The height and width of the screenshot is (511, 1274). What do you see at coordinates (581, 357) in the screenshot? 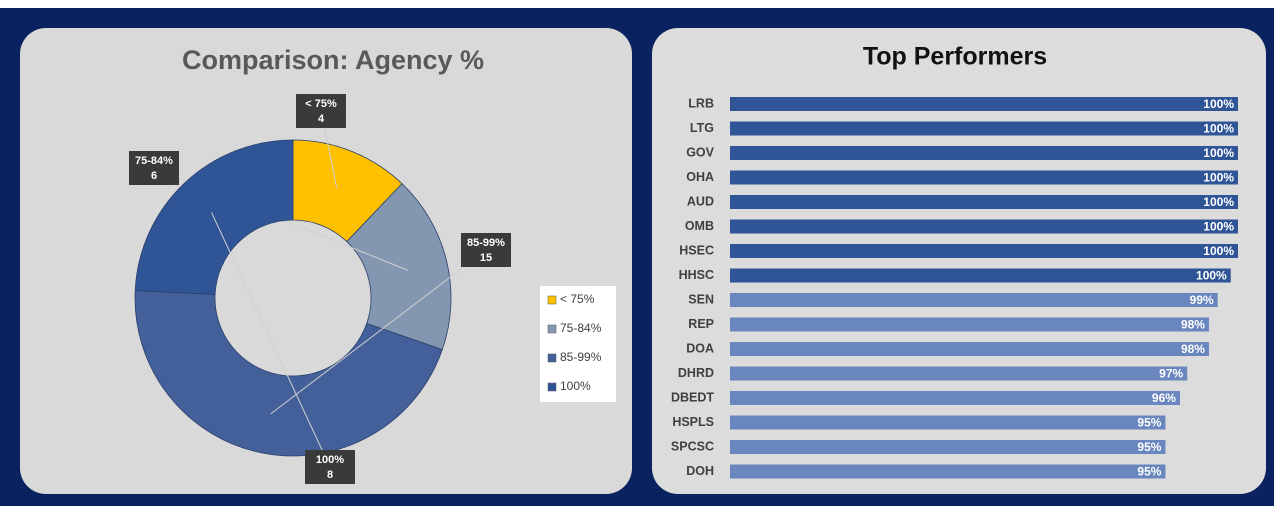
I see `legend-label: 85-99%` at bounding box center [581, 357].